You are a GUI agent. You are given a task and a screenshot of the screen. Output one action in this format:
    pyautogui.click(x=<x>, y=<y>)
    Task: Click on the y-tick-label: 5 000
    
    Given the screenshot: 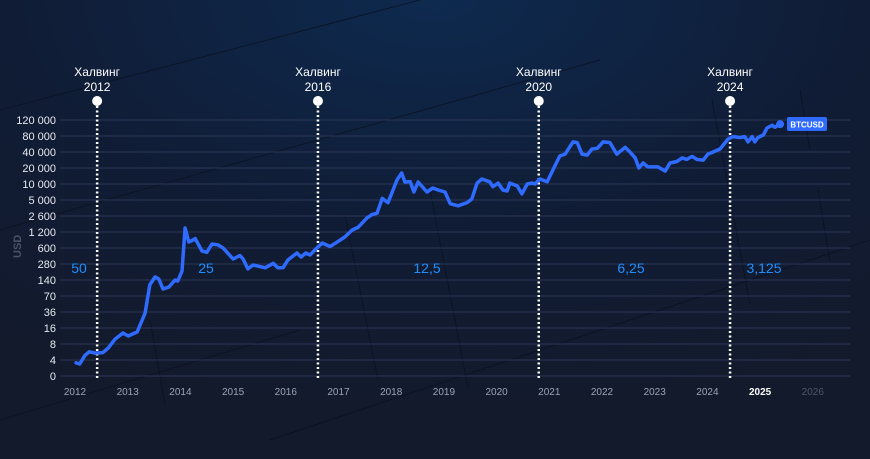 What is the action you would take?
    pyautogui.click(x=42, y=201)
    